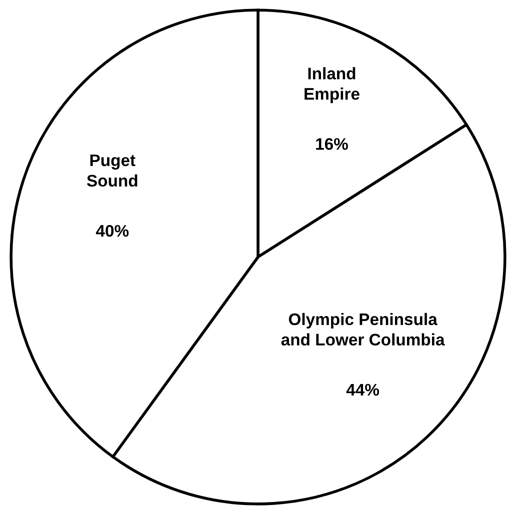 Image resolution: width=516 pixels, height=514 pixels. What do you see at coordinates (112, 230) in the screenshot?
I see `data-label: 40%` at bounding box center [112, 230].